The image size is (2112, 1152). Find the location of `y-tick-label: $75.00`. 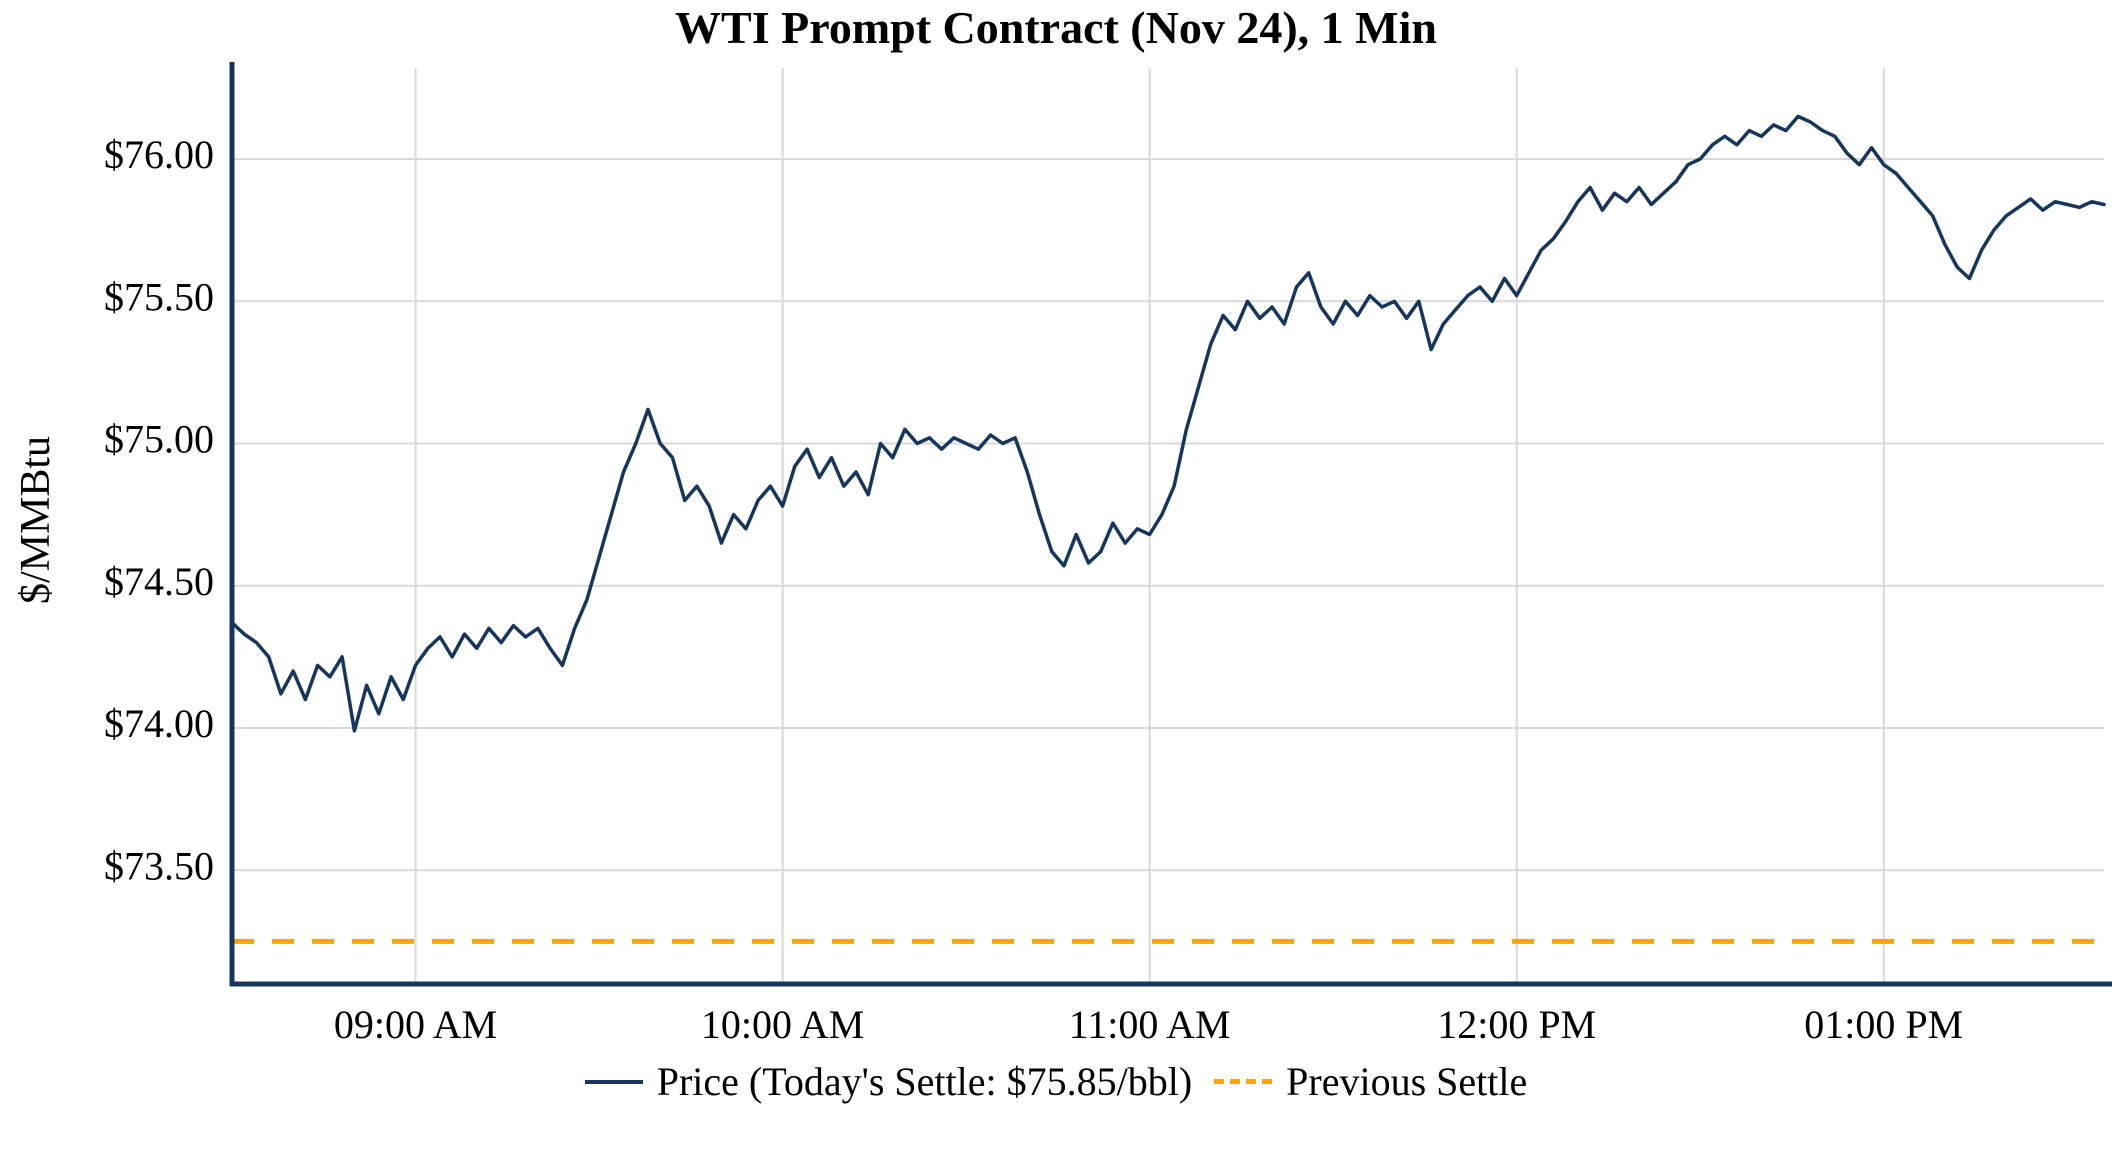

y-tick-label: $75.00 is located at coordinates (159, 439).